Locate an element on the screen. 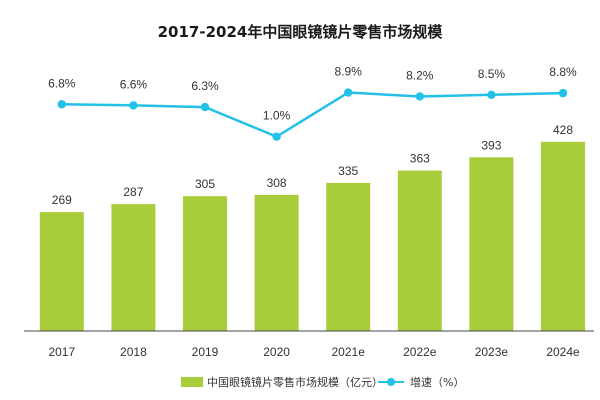 This screenshot has width=600, height=400. x-tick-2017: 2017 is located at coordinates (61, 352).